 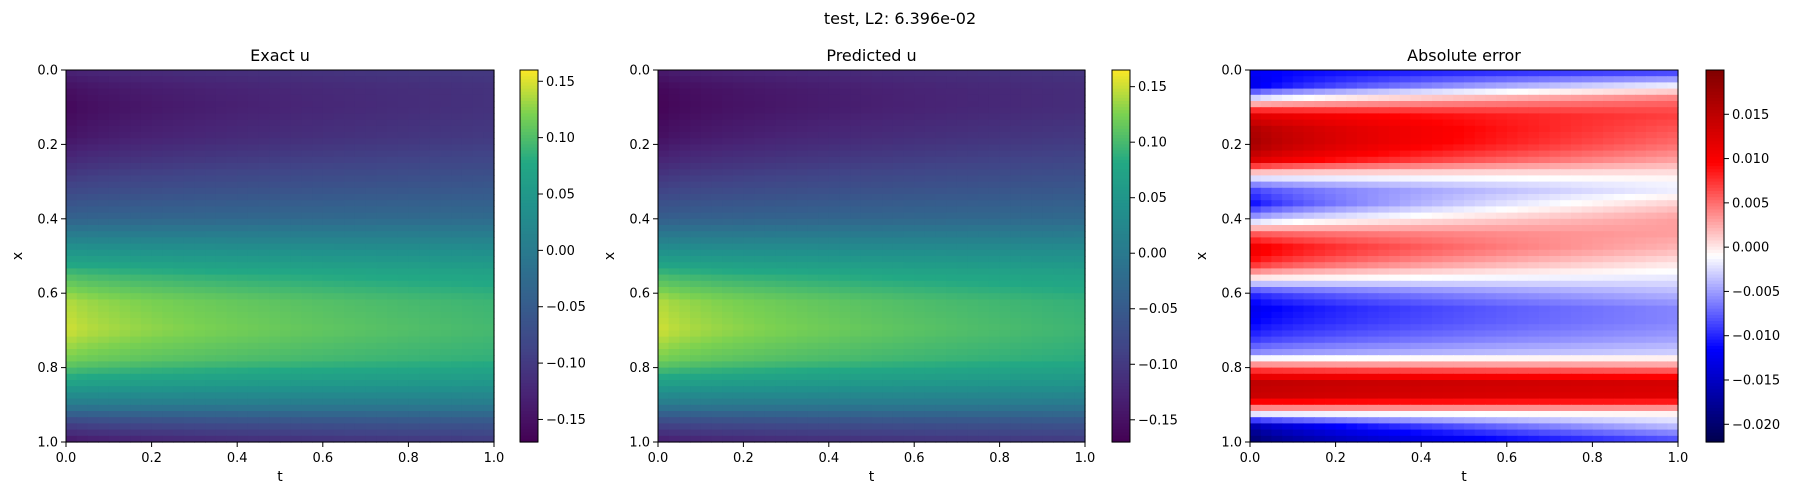 What do you see at coordinates (639, 368) in the screenshot?
I see `y-tick-label: 0.8` at bounding box center [639, 368].